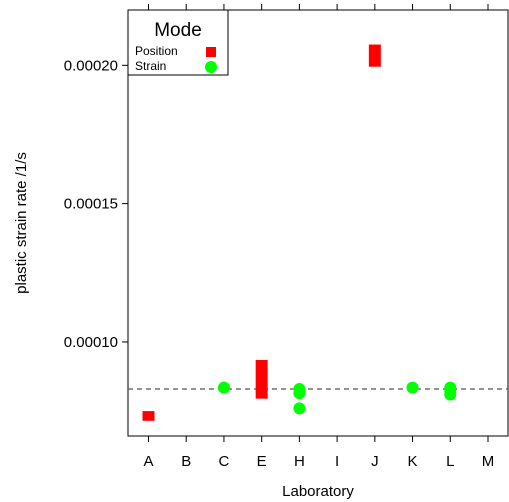 Image resolution: width=509 pixels, height=502 pixels. What do you see at coordinates (262, 461) in the screenshot?
I see `x-tick-label: E` at bounding box center [262, 461].